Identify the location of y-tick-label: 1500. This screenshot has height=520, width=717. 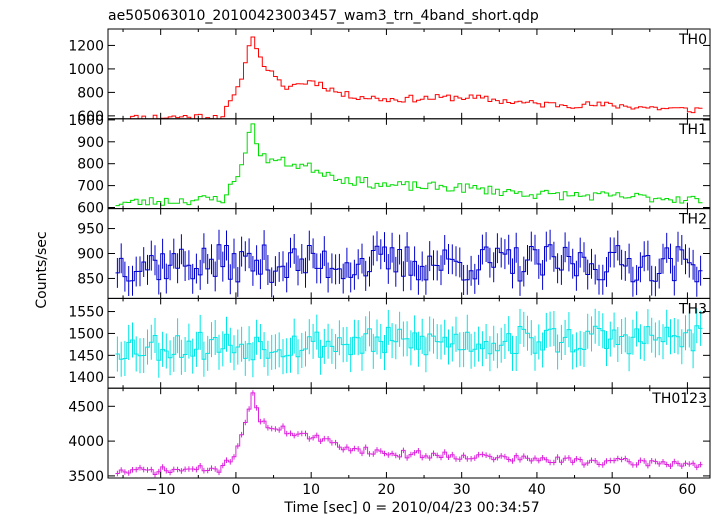
(86, 334).